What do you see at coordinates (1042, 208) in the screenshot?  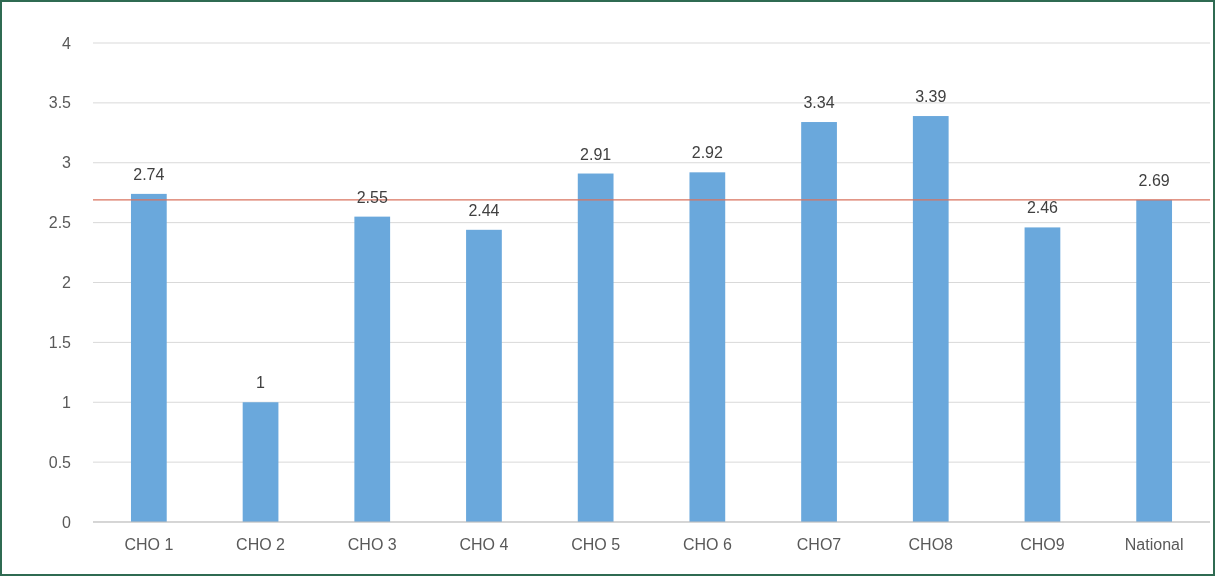 I see `data-label: 2.46` at bounding box center [1042, 208].